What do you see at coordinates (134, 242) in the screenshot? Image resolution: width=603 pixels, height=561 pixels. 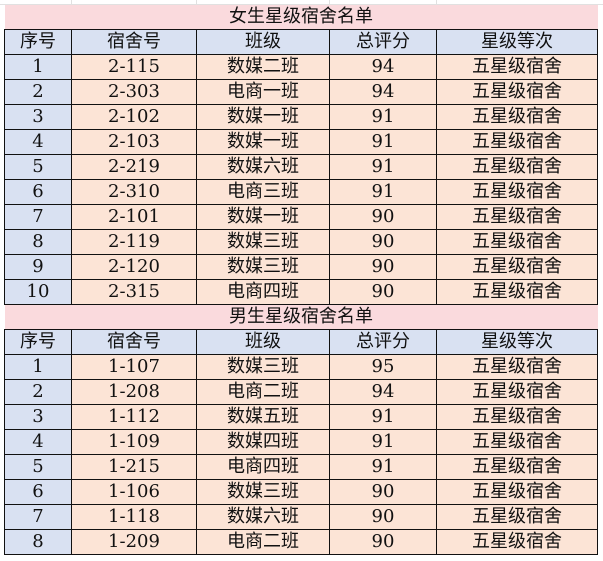 I see `cell-room: 2-119` at bounding box center [134, 242].